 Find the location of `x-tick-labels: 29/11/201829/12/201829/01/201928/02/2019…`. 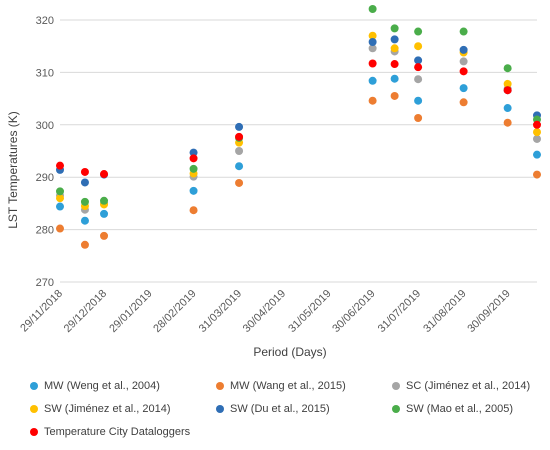

x-tick-labels: 29/11/201829/12/201829/01/201928/02/2019… is located at coordinates (265, 311).